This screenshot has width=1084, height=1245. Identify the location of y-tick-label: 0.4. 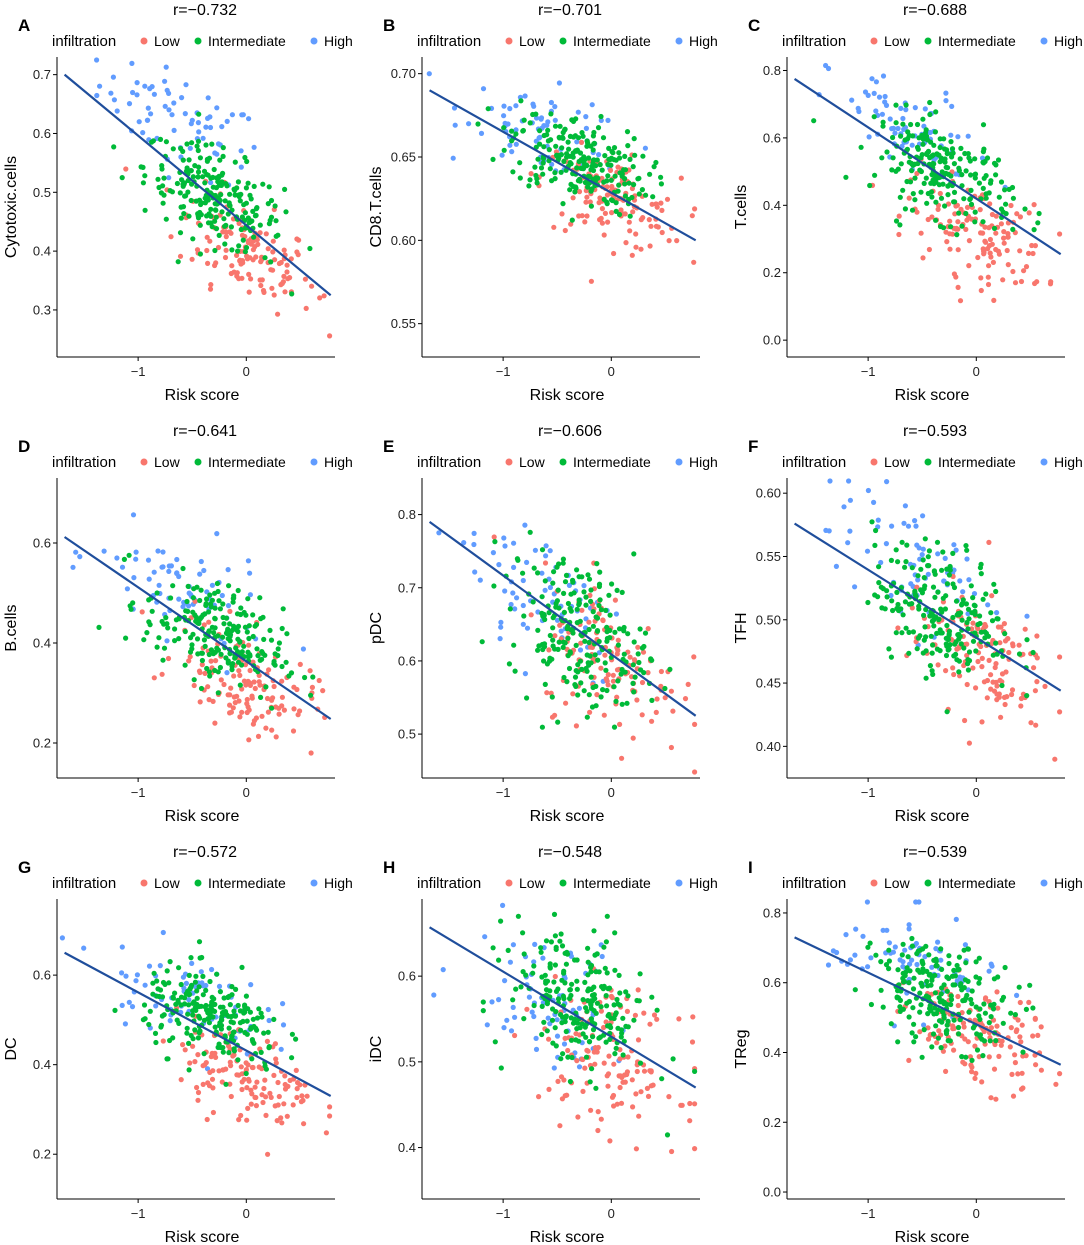
(772, 205).